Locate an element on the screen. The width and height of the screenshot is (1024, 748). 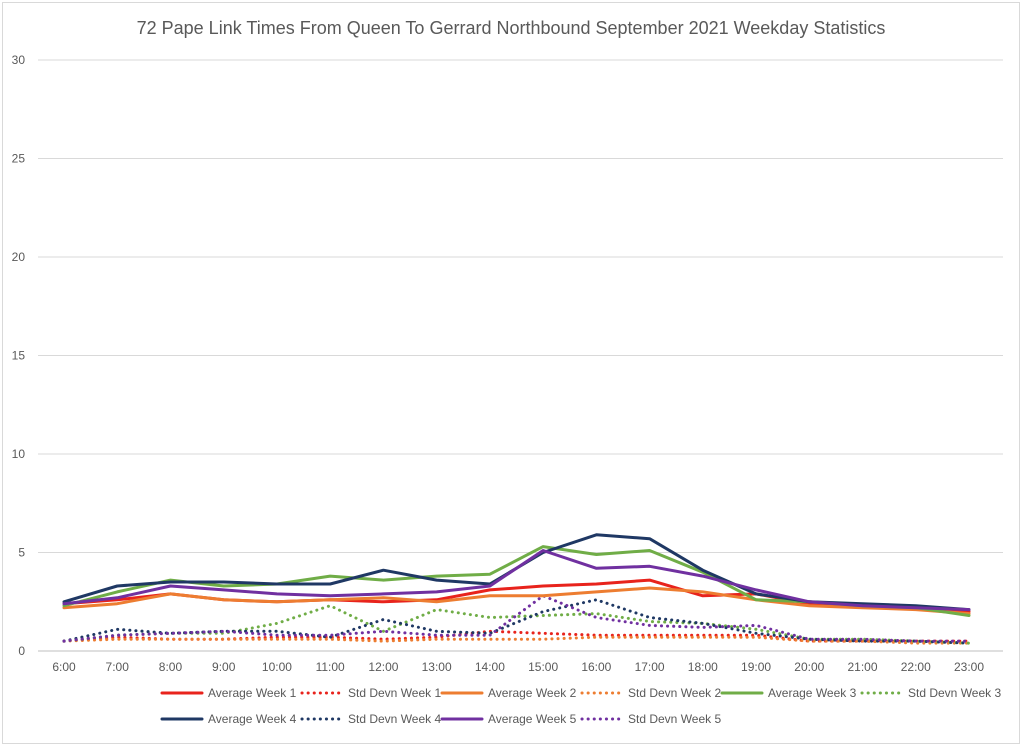
y-tick-label: 20 is located at coordinates (19, 257).